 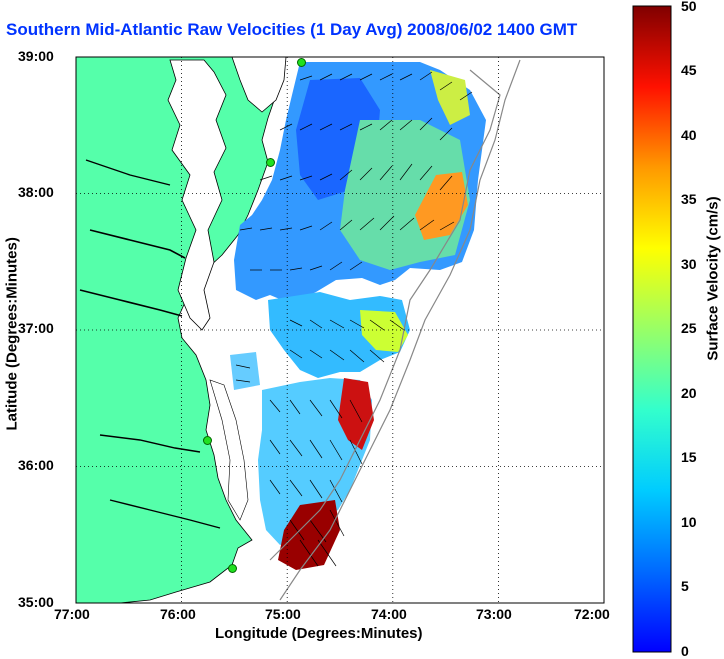 I want to click on colorbar-tick: 45, so click(x=689, y=70).